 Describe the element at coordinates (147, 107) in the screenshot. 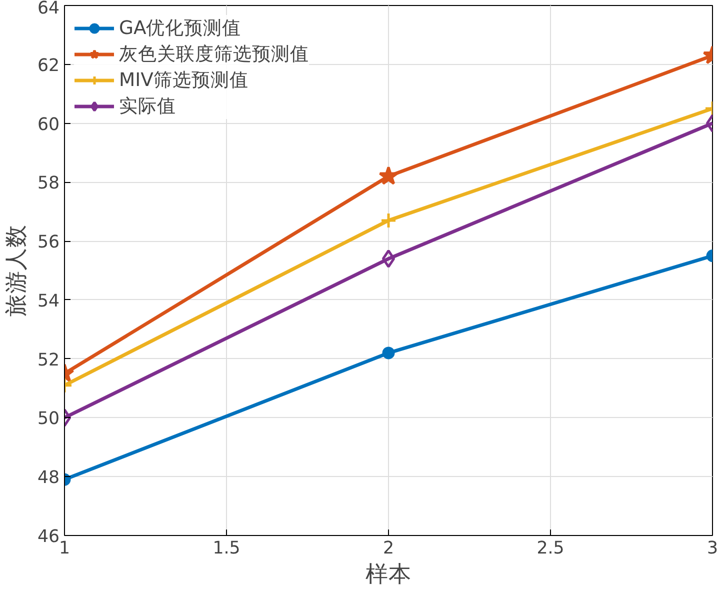

I see `legend-label: 实际值` at that location.